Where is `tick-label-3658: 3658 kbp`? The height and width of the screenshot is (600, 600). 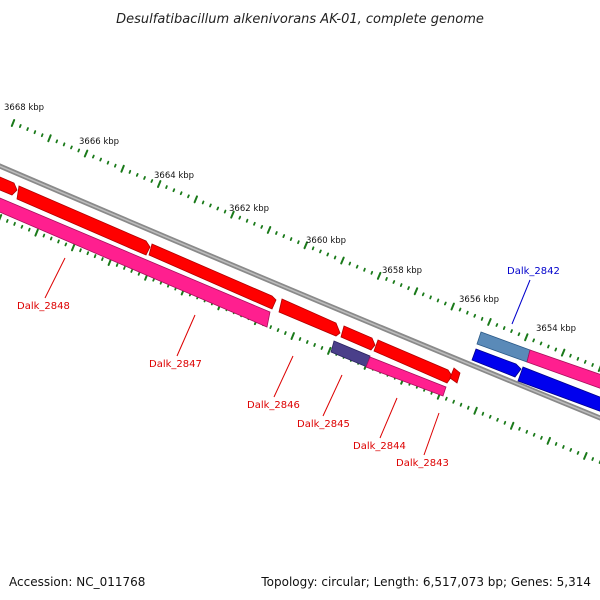 tick-label-3658: 3658 kbp is located at coordinates (402, 271).